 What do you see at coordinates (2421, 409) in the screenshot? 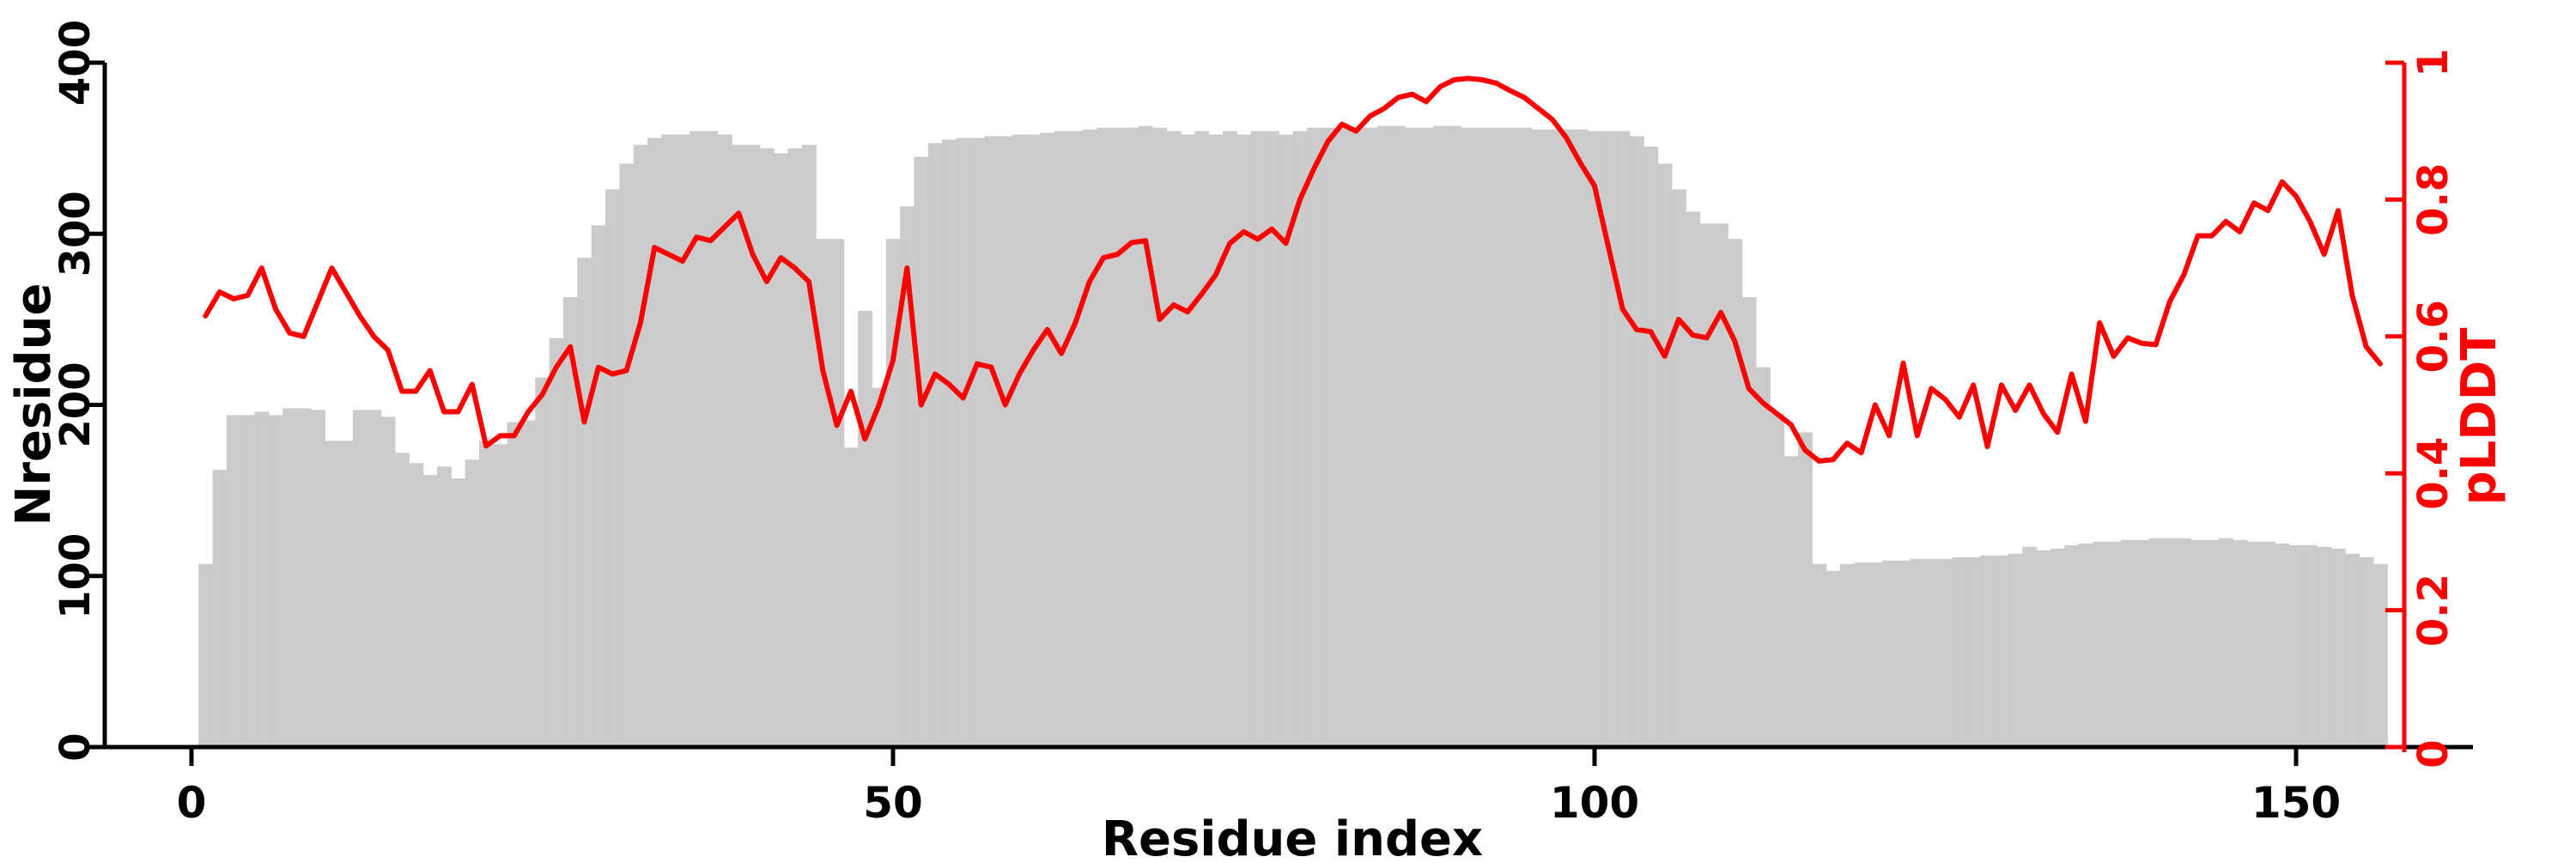
I see `y-axis-right: 0 0.2 0.4 0.6 0.8 1` at bounding box center [2421, 409].